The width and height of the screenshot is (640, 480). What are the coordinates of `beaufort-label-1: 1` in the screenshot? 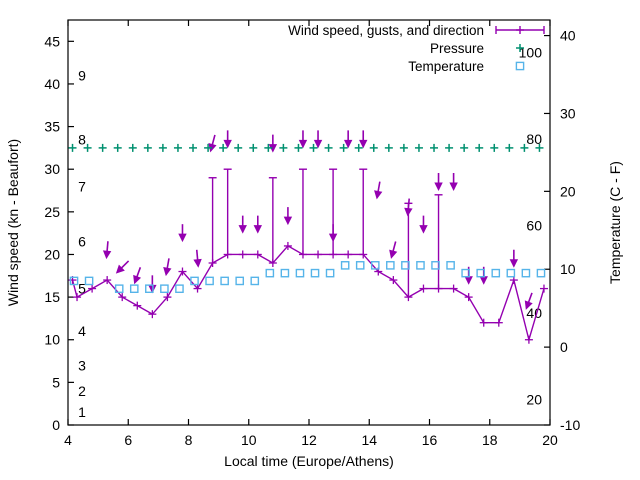 It's located at (82, 412).